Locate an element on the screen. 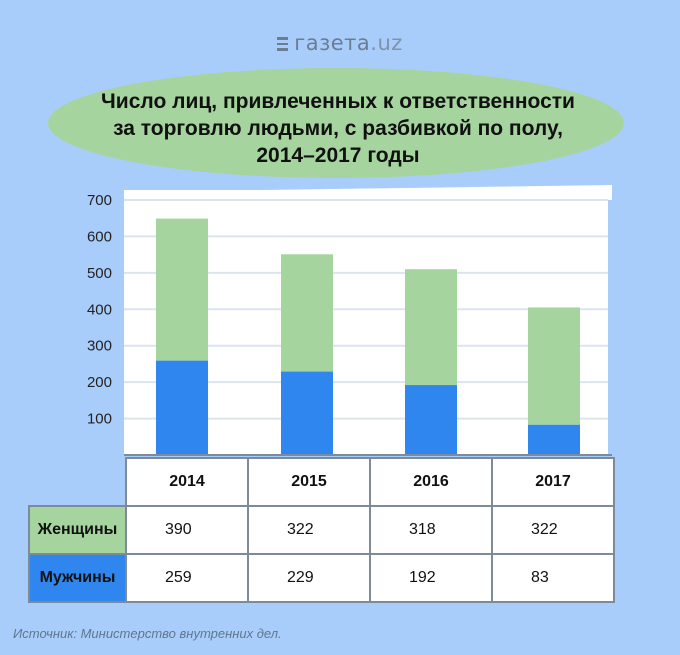  bar-men-2017 is located at coordinates (554, 439).